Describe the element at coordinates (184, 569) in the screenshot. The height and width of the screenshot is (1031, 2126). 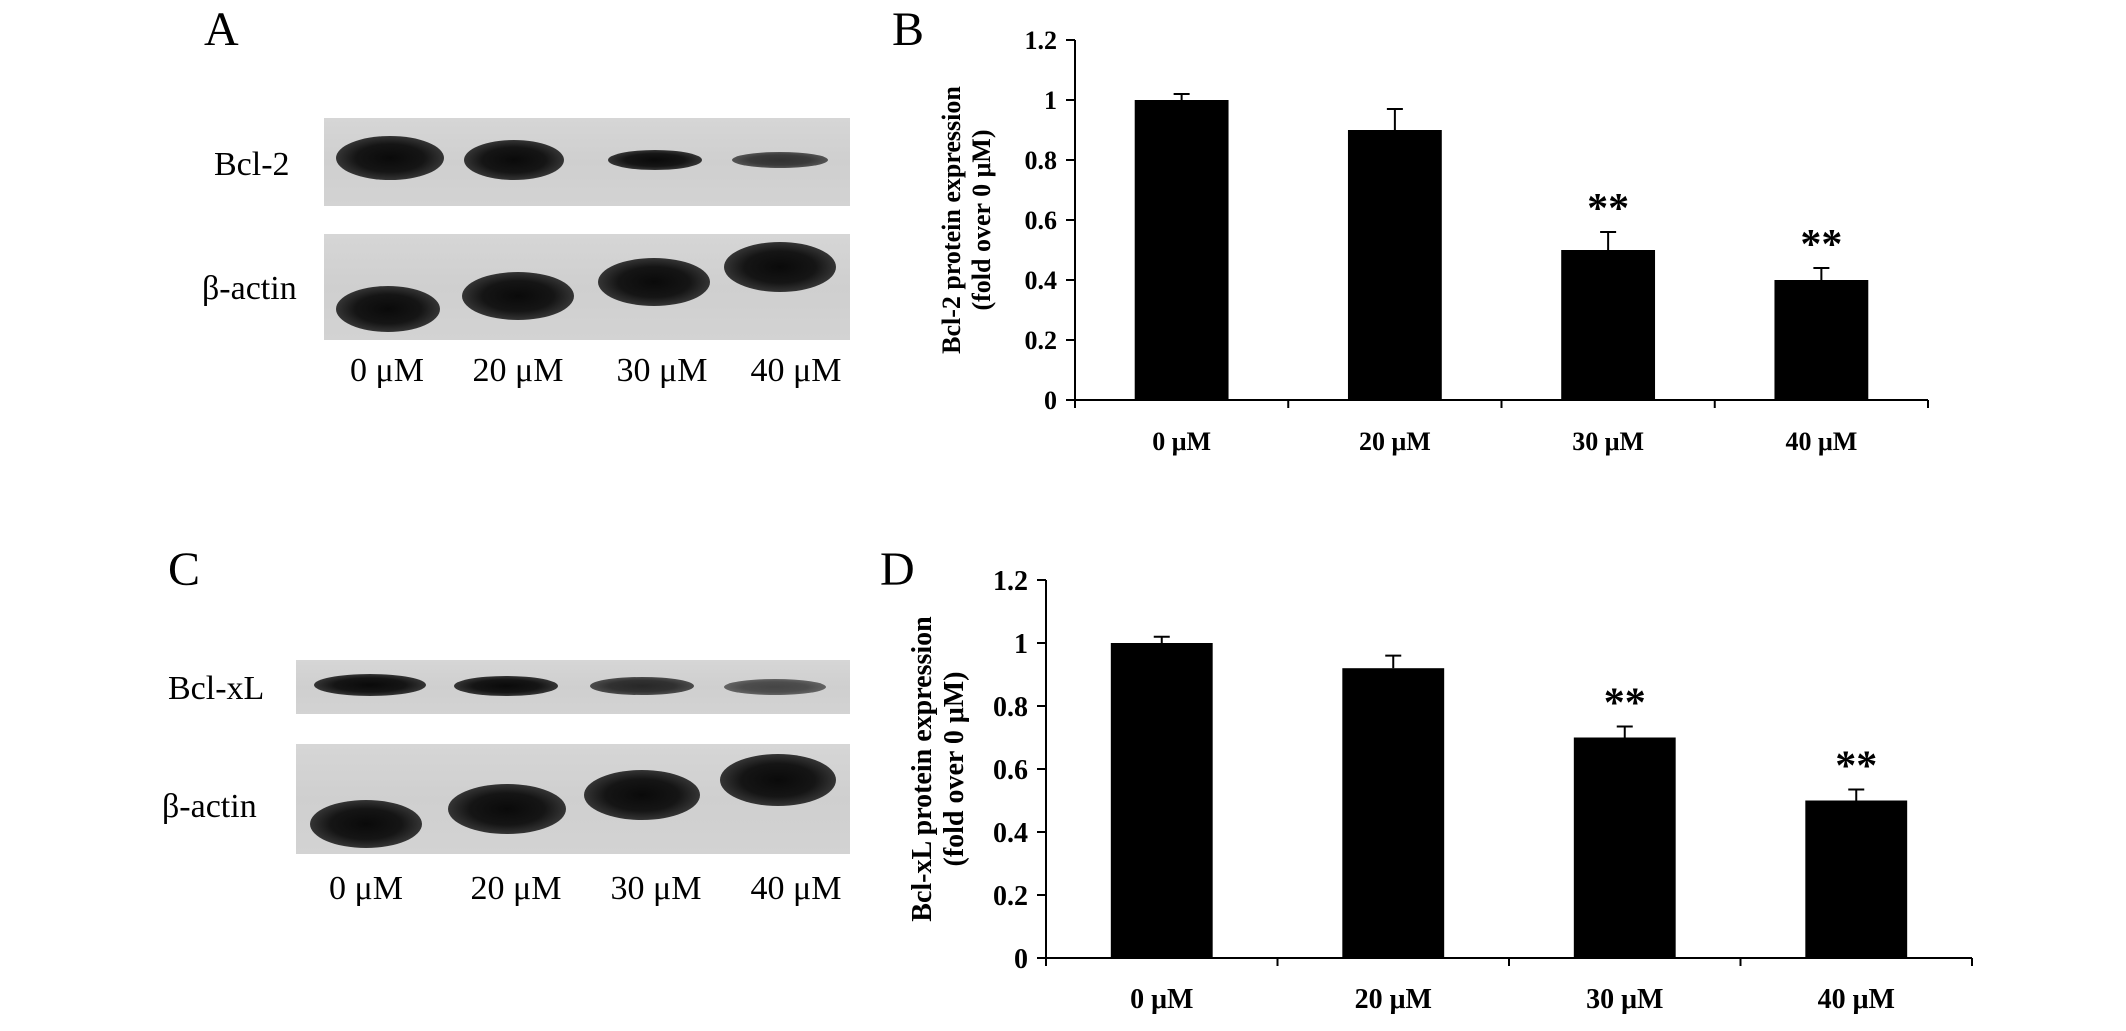
I see `panel-letter-c: C` at that location.